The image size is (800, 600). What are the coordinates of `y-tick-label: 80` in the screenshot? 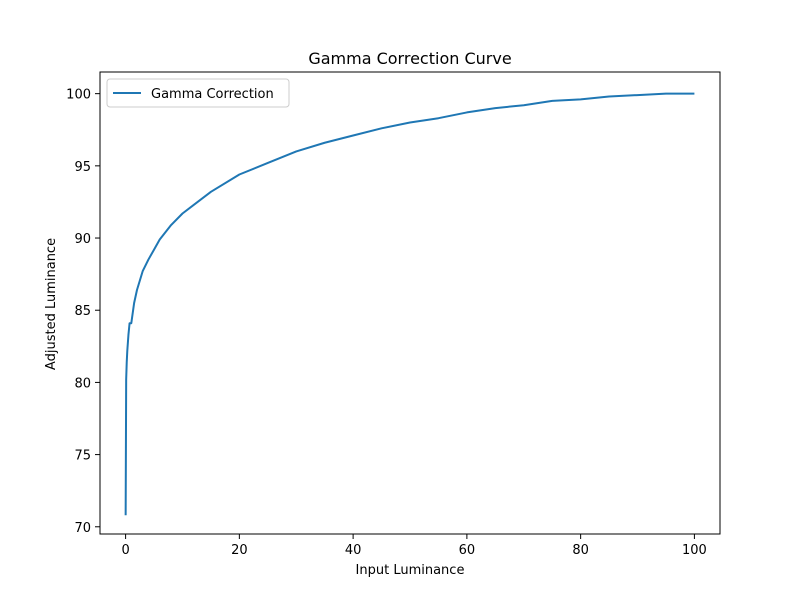 It's located at (82, 383).